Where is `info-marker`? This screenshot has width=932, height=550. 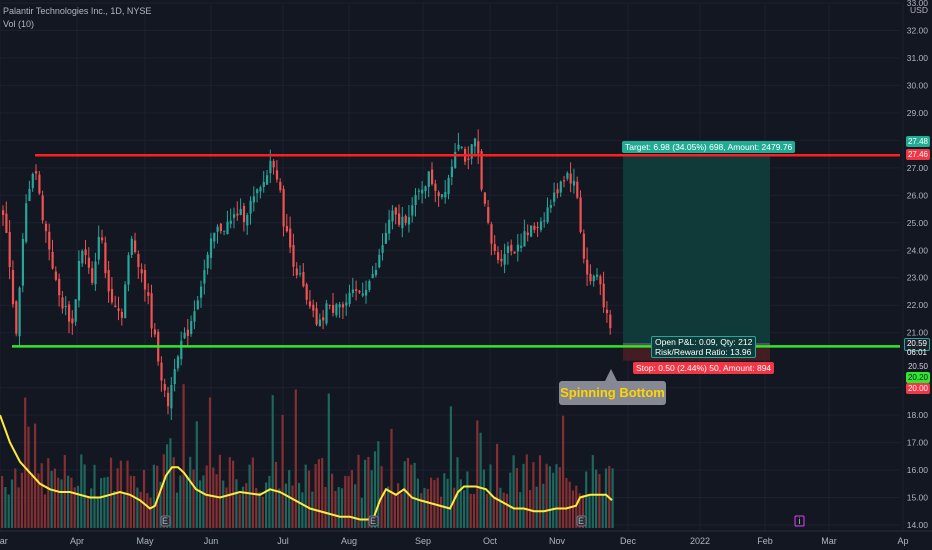 info-marker is located at coordinates (799, 521).